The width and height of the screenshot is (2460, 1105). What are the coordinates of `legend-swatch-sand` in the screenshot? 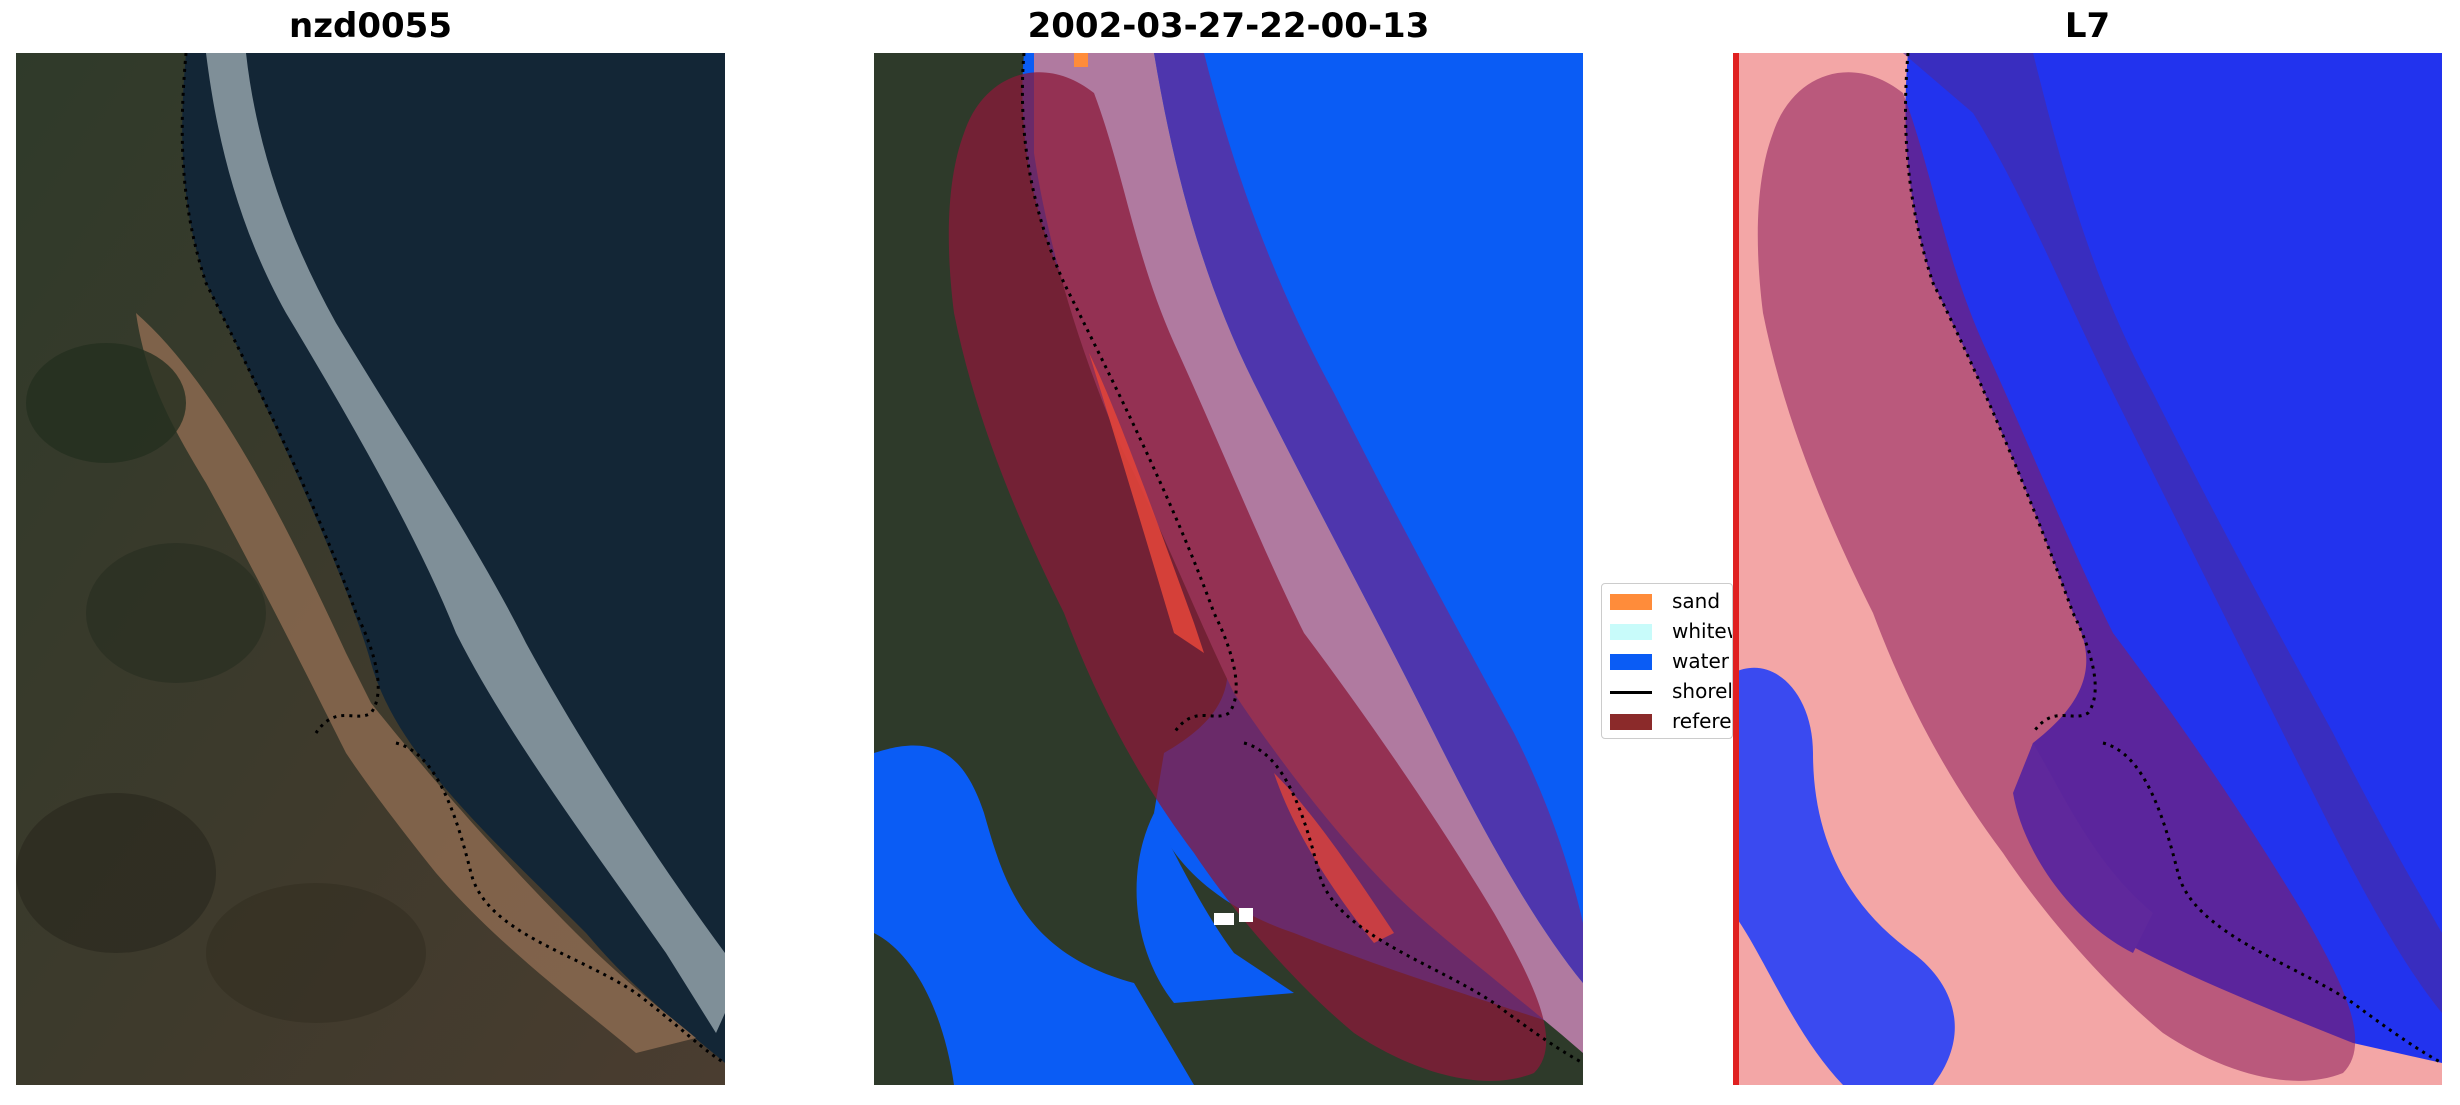 It's located at (1631, 602).